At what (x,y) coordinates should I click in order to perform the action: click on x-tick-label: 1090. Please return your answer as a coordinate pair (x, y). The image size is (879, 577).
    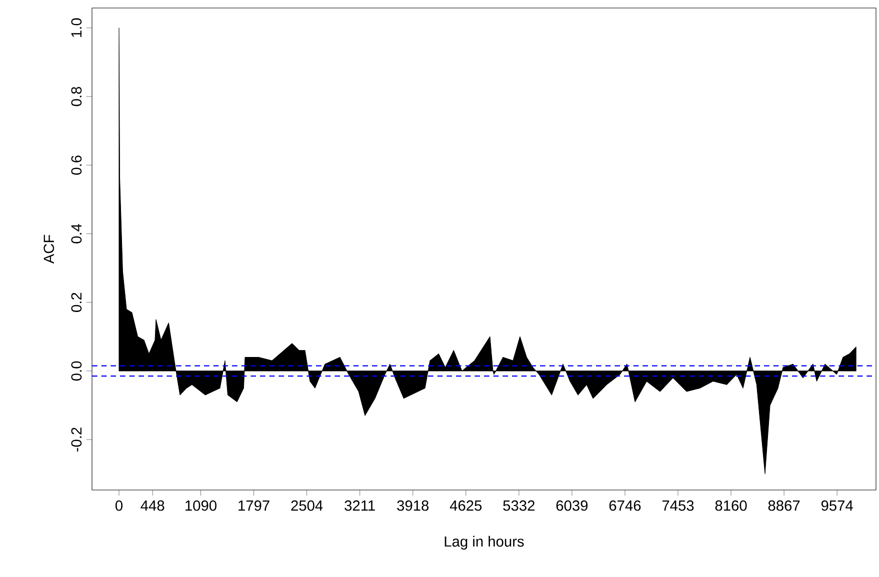
    Looking at the image, I should click on (201, 505).